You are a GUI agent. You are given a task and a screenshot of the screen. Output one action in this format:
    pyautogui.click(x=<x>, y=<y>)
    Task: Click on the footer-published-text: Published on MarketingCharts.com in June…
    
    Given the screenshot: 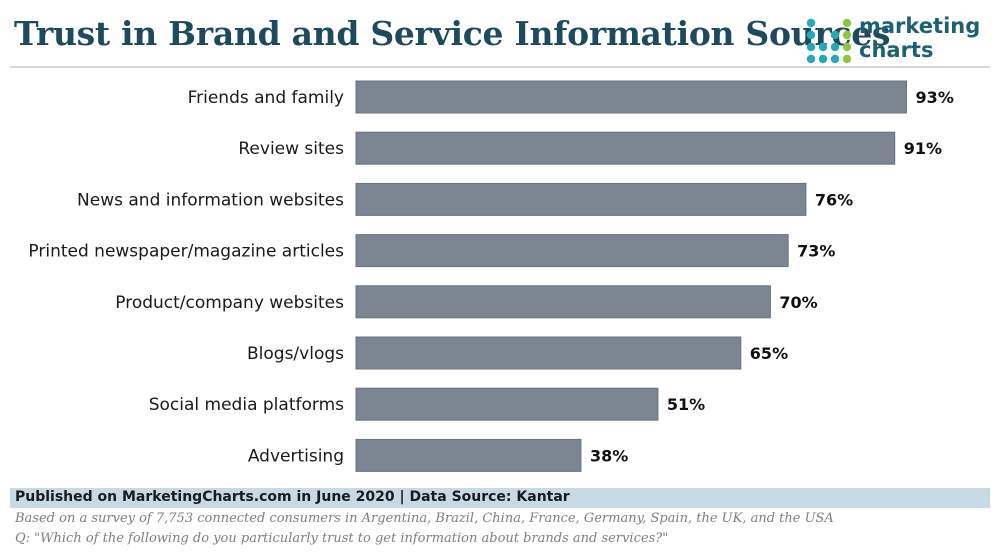 What is the action you would take?
    pyautogui.click(x=292, y=497)
    